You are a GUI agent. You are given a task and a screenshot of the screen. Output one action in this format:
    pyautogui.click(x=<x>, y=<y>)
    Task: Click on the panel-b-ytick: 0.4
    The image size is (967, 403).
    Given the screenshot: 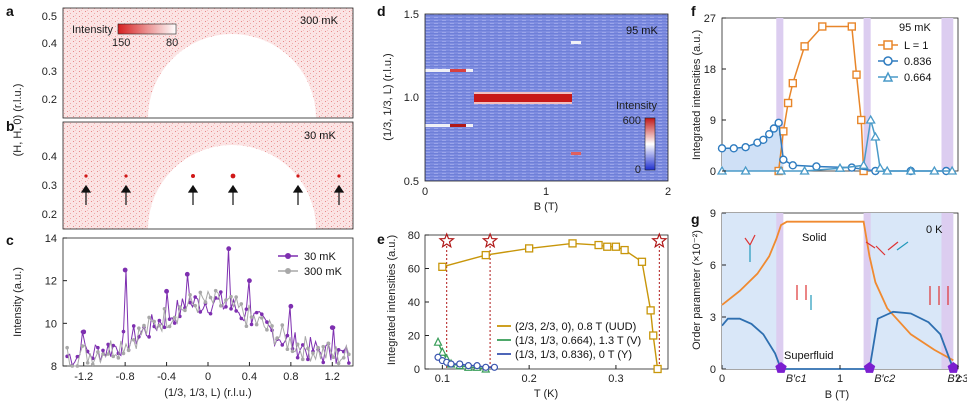 What is the action you would take?
    pyautogui.click(x=49, y=157)
    